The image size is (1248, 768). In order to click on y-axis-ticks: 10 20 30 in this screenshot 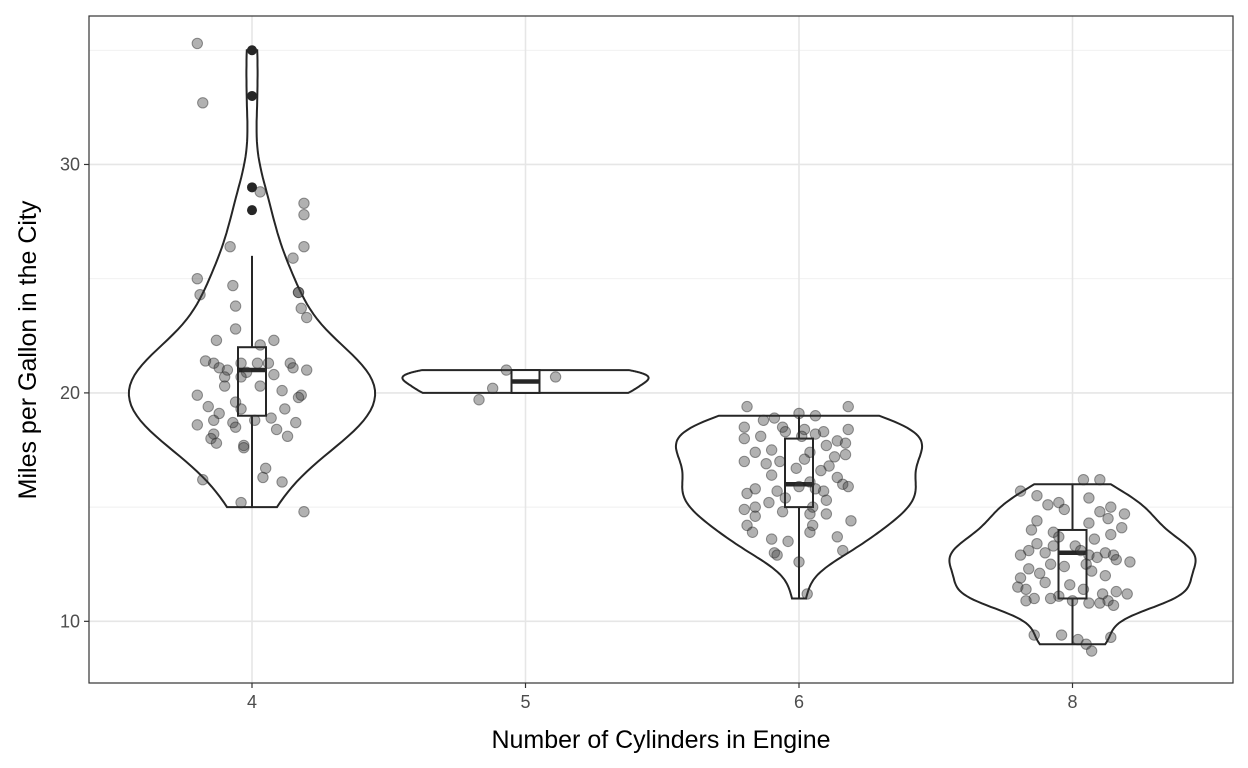, I will do `click(74, 392)`.